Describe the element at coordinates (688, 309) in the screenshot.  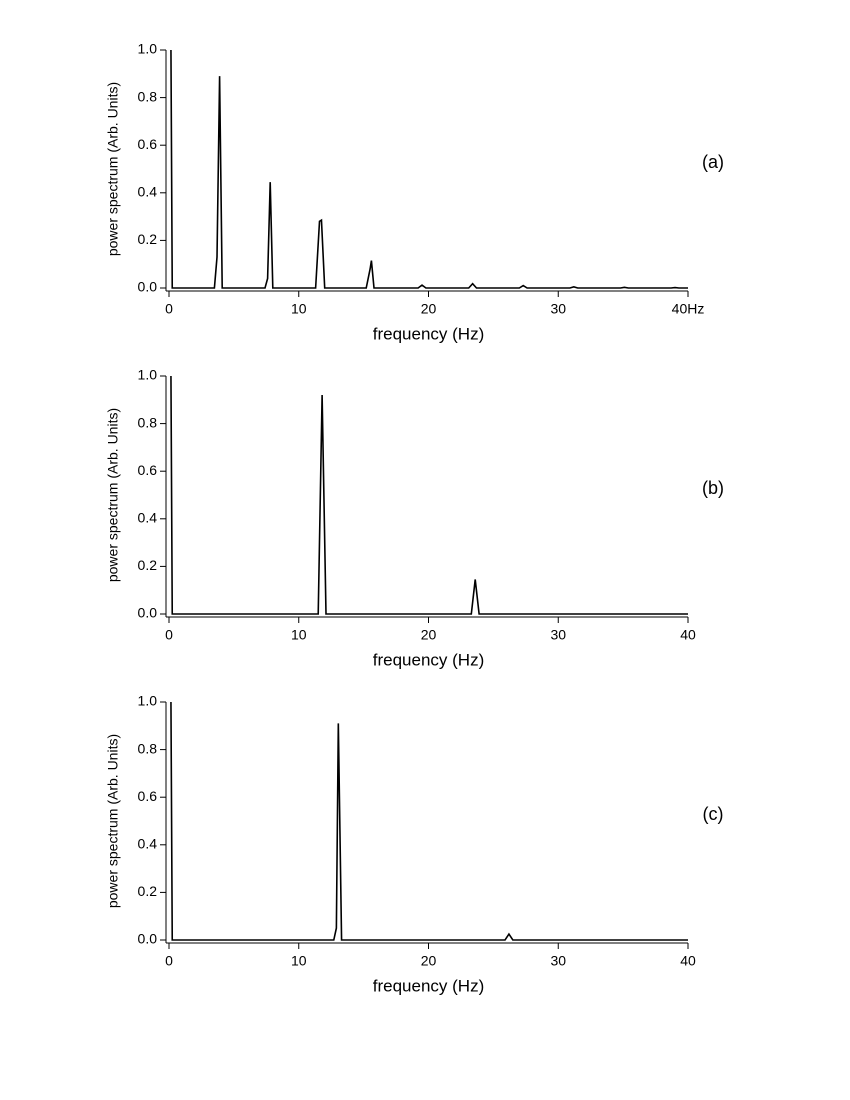
I see `x-tick-label: 40Hz` at that location.